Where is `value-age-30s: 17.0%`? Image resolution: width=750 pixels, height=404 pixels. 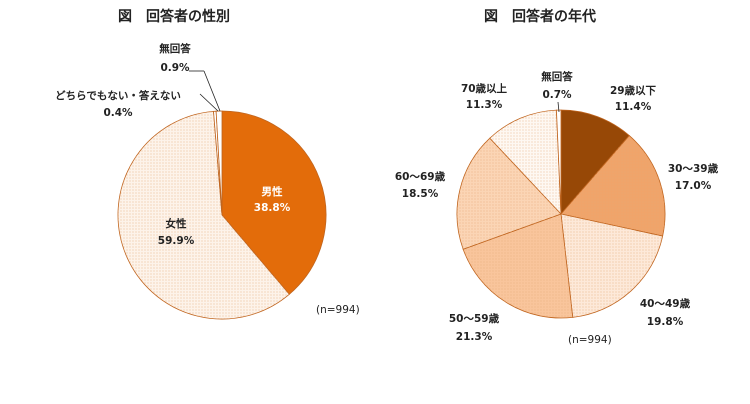 value-age-30s: 17.0% is located at coordinates (693, 186).